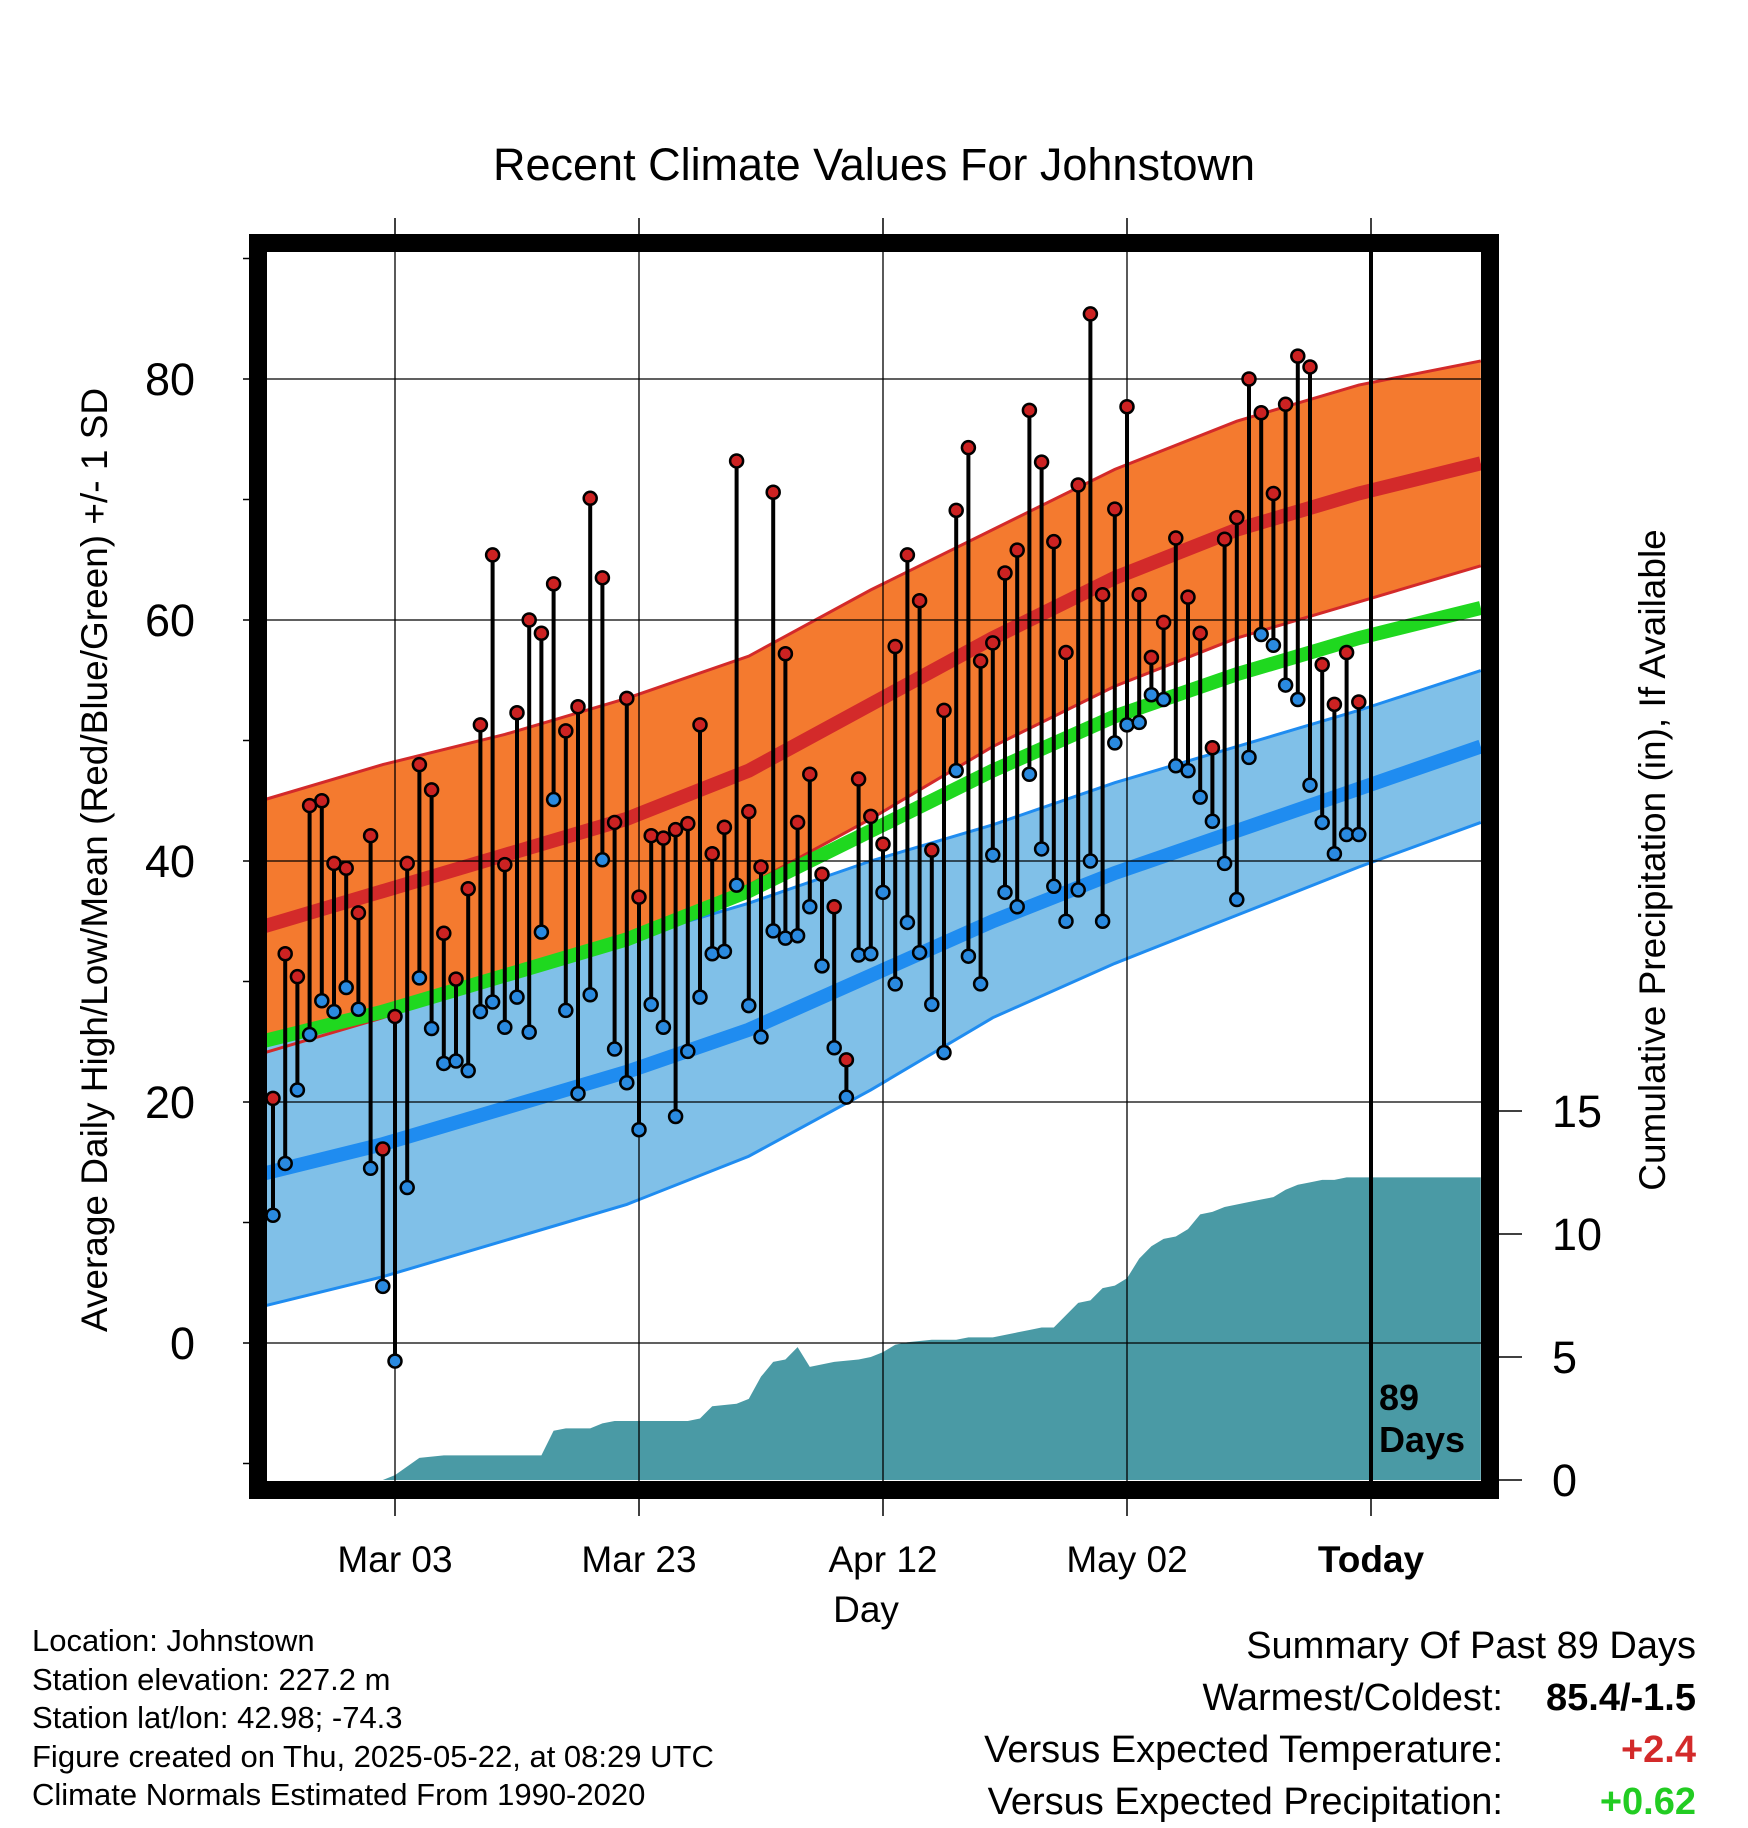  I want to click on x-axis-label: Day, so click(866, 1609).